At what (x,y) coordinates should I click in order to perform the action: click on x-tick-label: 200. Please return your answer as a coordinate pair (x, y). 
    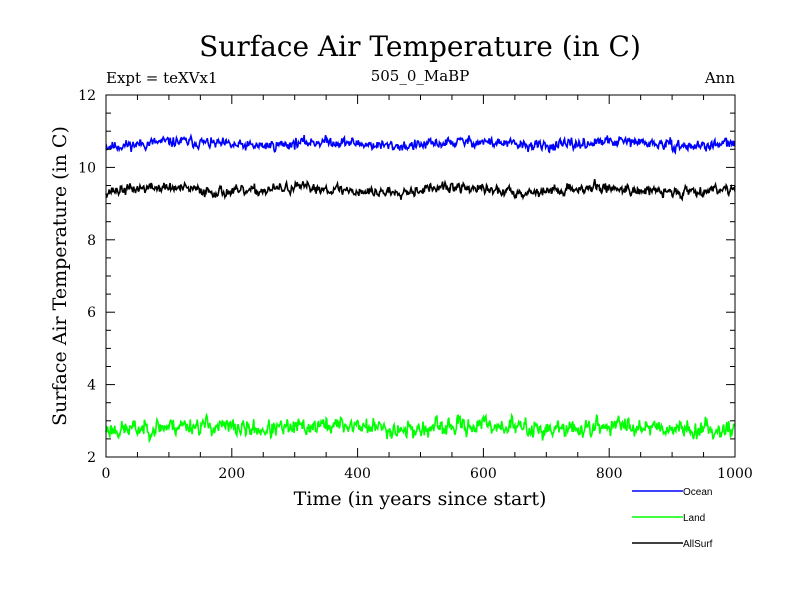
    Looking at the image, I should click on (231, 474).